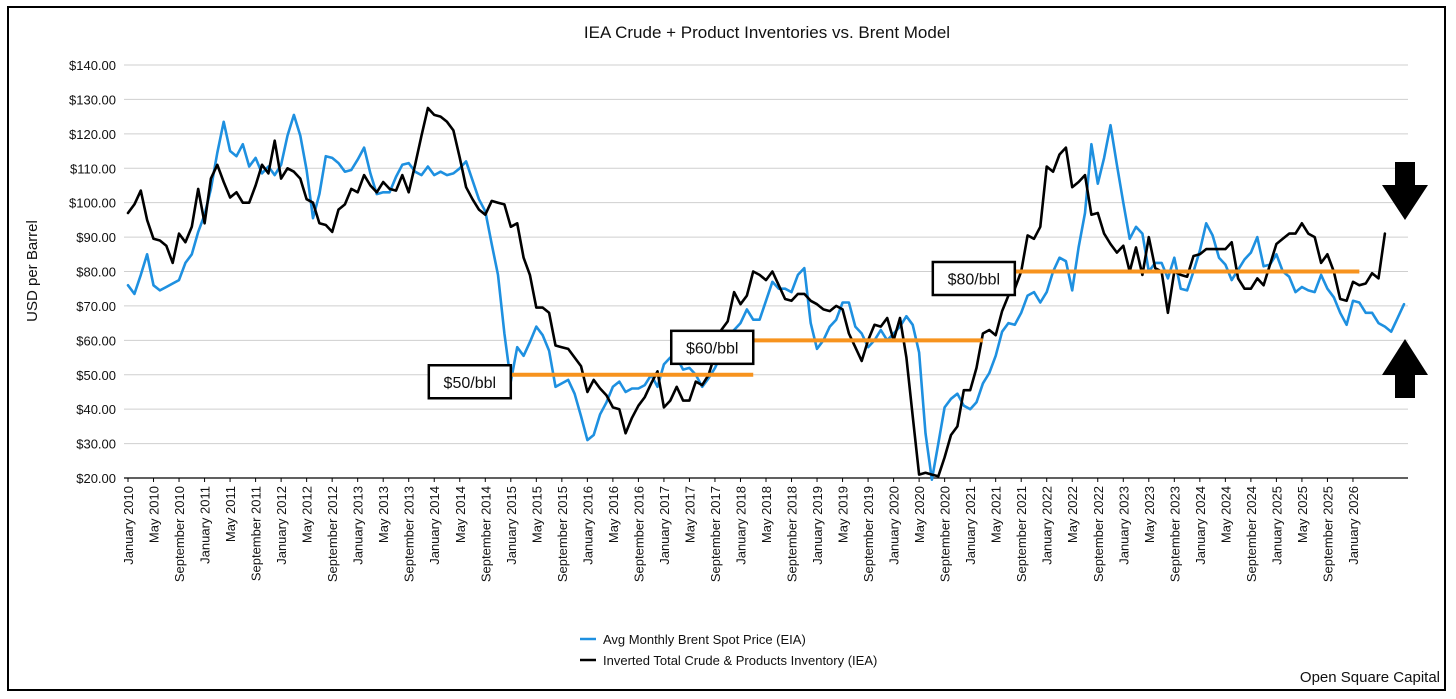  I want to click on y-tick-label: $20.00, so click(96, 478).